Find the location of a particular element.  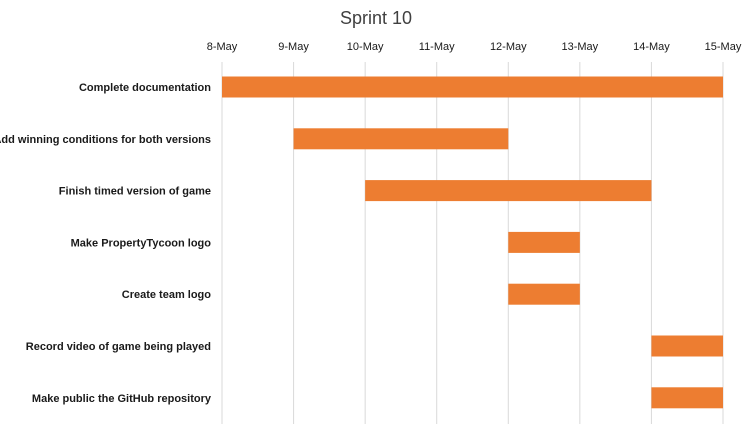

task-label: Make PropertyTycoon logo is located at coordinates (141, 243).